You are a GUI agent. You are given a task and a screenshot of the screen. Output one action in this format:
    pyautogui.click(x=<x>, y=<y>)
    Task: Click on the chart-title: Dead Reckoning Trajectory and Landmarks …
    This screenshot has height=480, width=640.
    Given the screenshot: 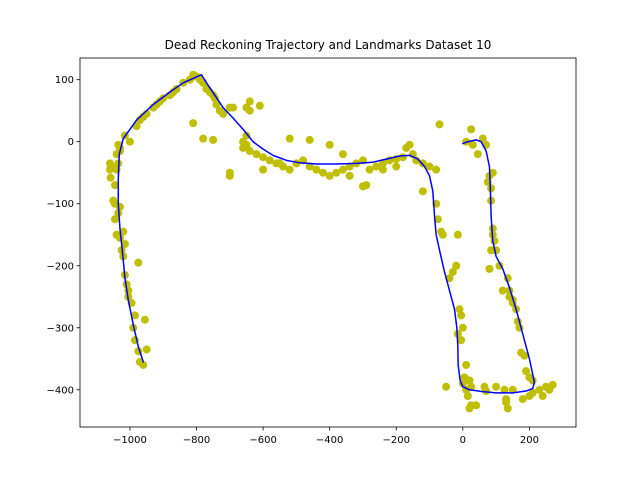 What is the action you would take?
    pyautogui.click(x=328, y=45)
    